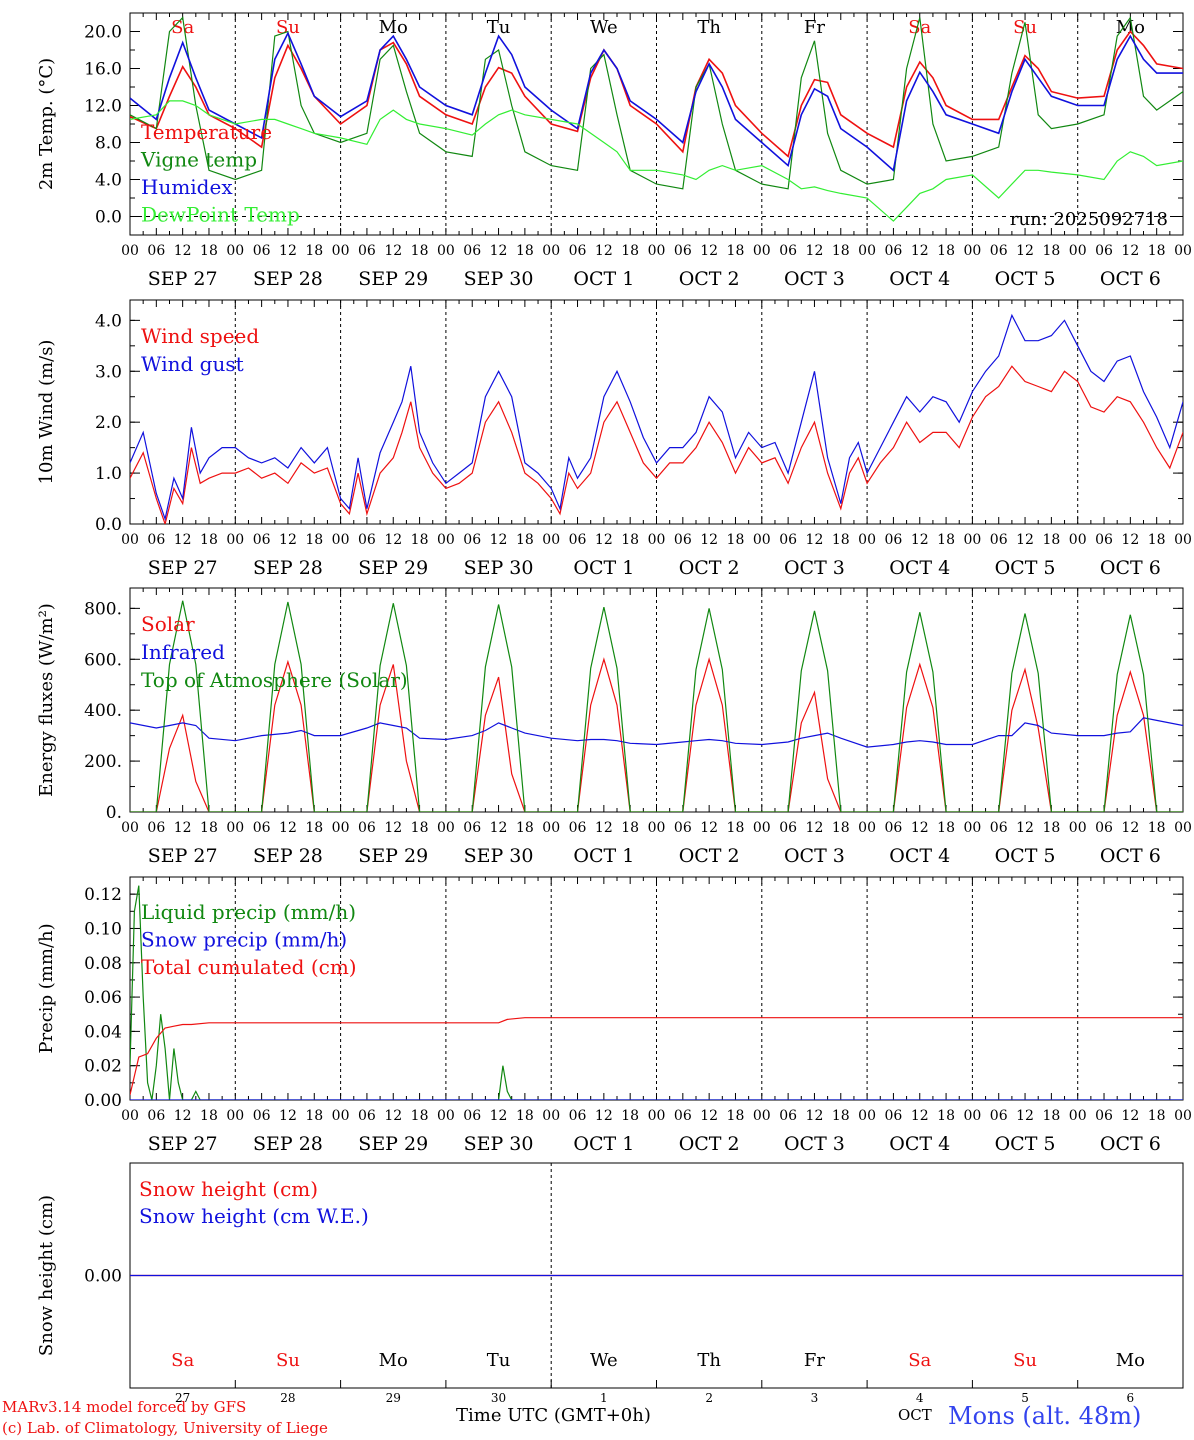  What do you see at coordinates (200, 336) in the screenshot?
I see `legend-wind-speed: Wind speed` at bounding box center [200, 336].